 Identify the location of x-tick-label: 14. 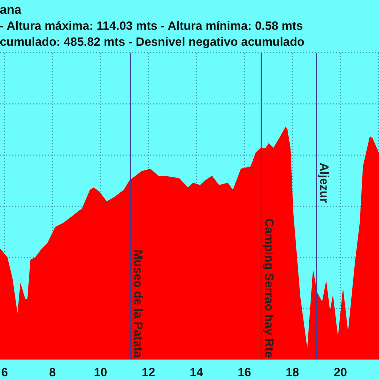
(197, 372).